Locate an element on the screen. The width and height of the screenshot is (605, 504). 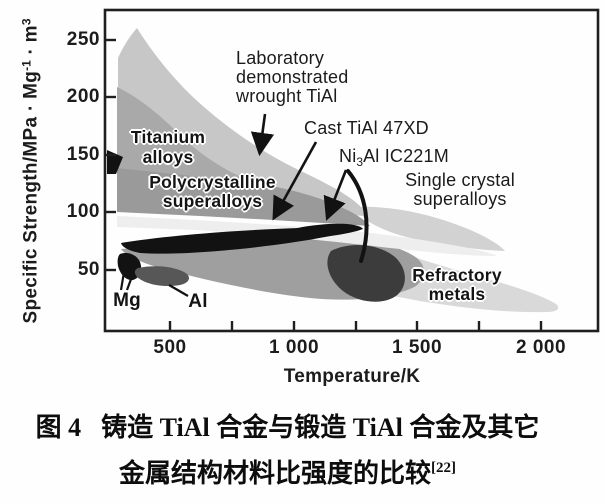
label-wrought-line1: Laboratory is located at coordinates (280, 58).